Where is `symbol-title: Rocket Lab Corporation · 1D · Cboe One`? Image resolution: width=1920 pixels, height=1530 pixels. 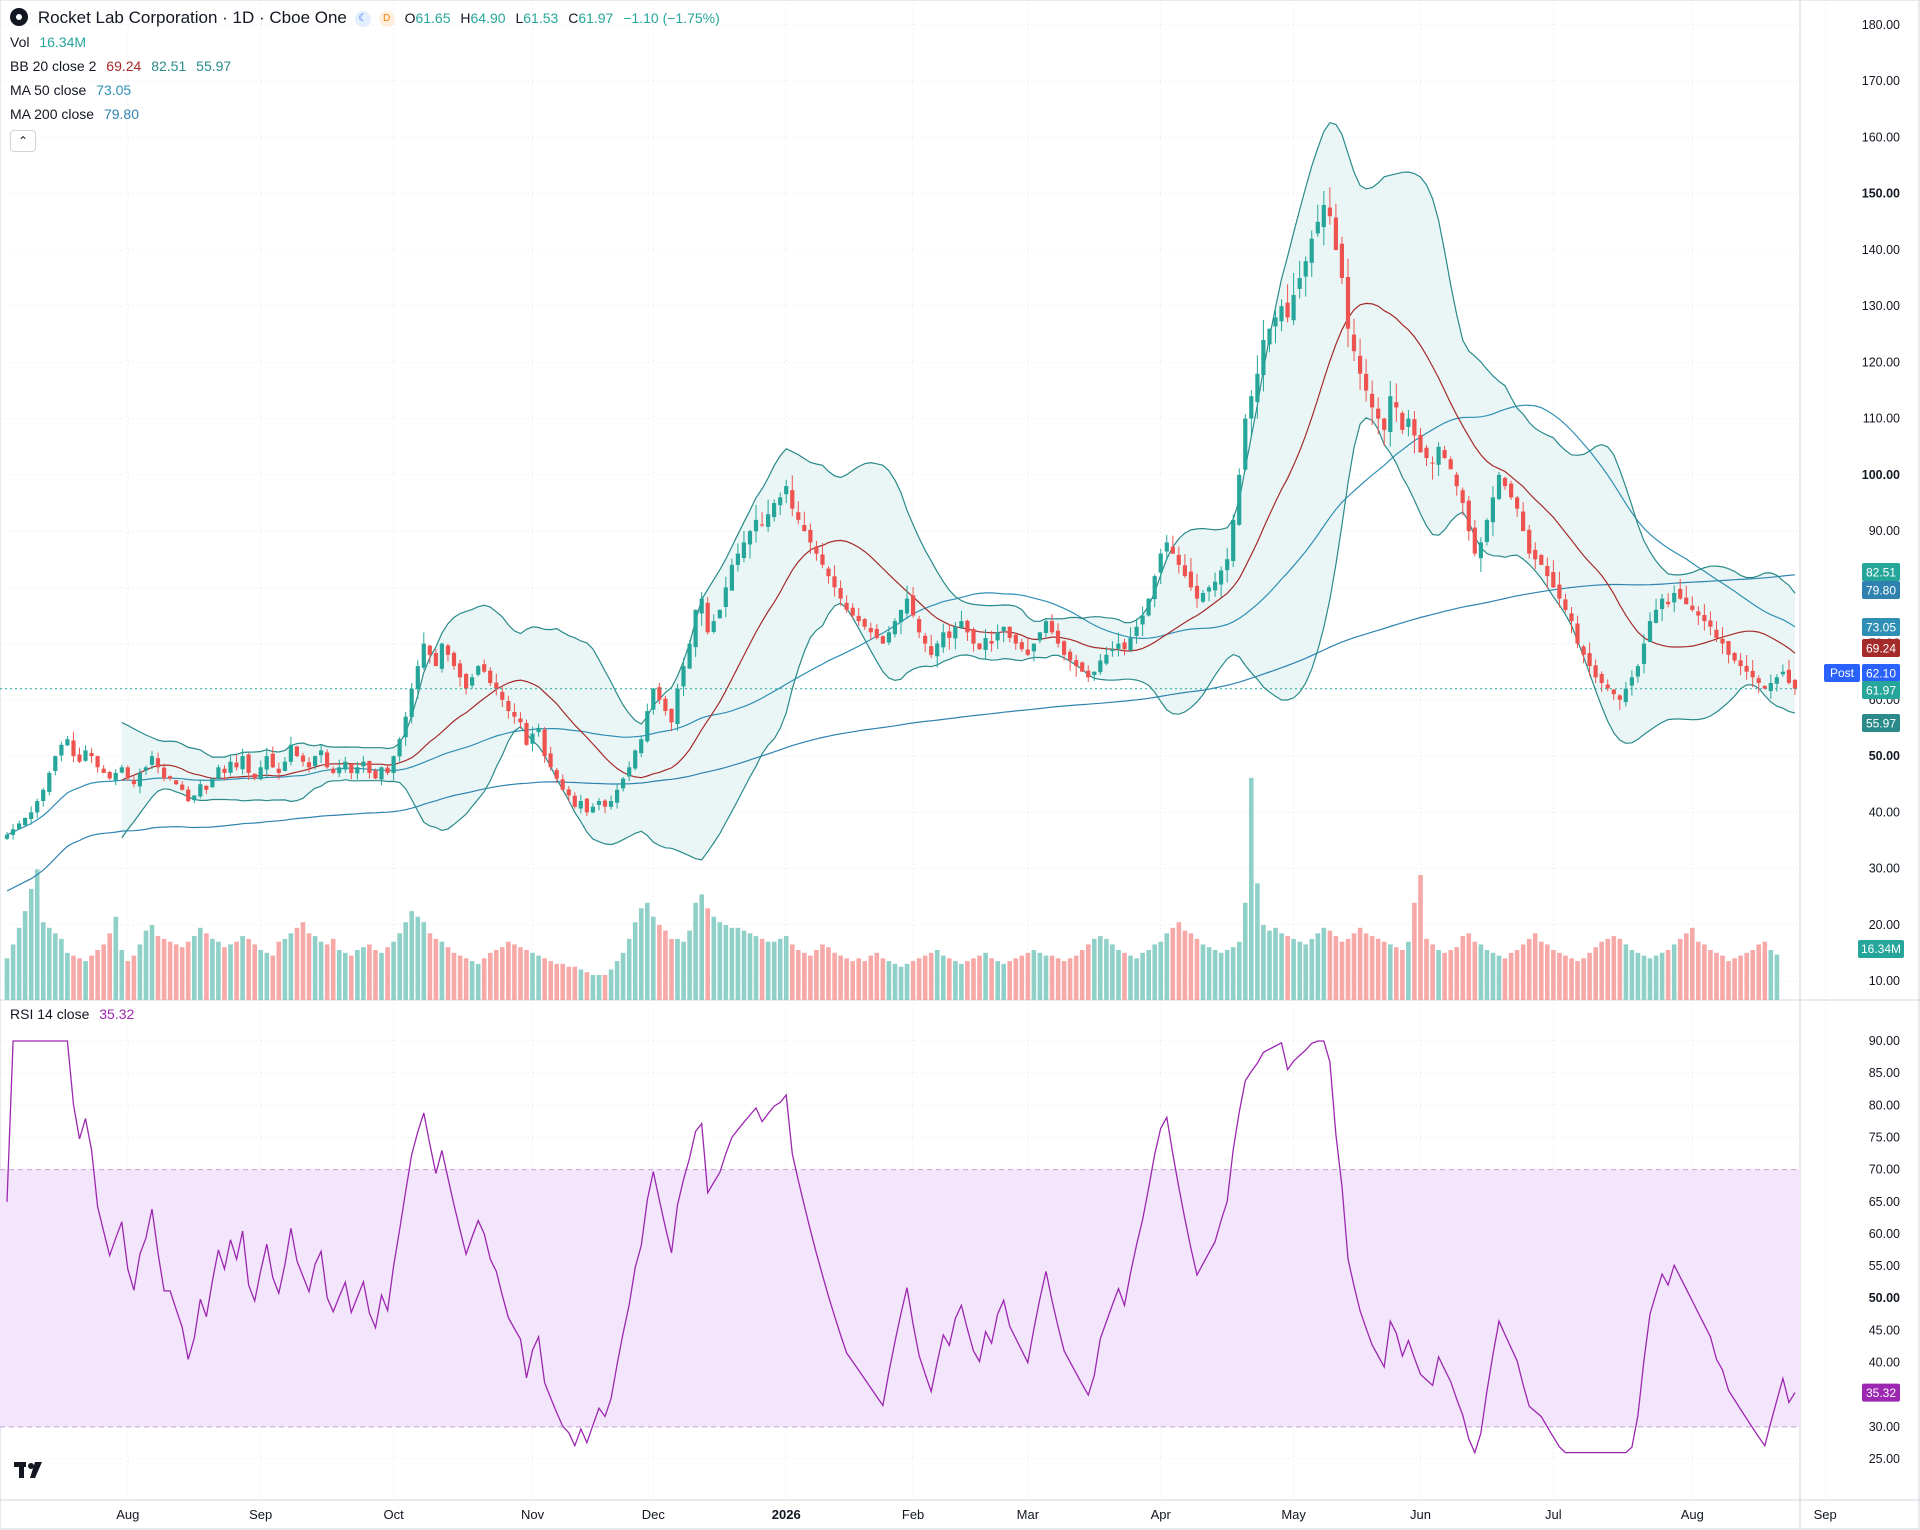 symbol-title: Rocket Lab Corporation · 1D · Cboe One is located at coordinates (192, 17).